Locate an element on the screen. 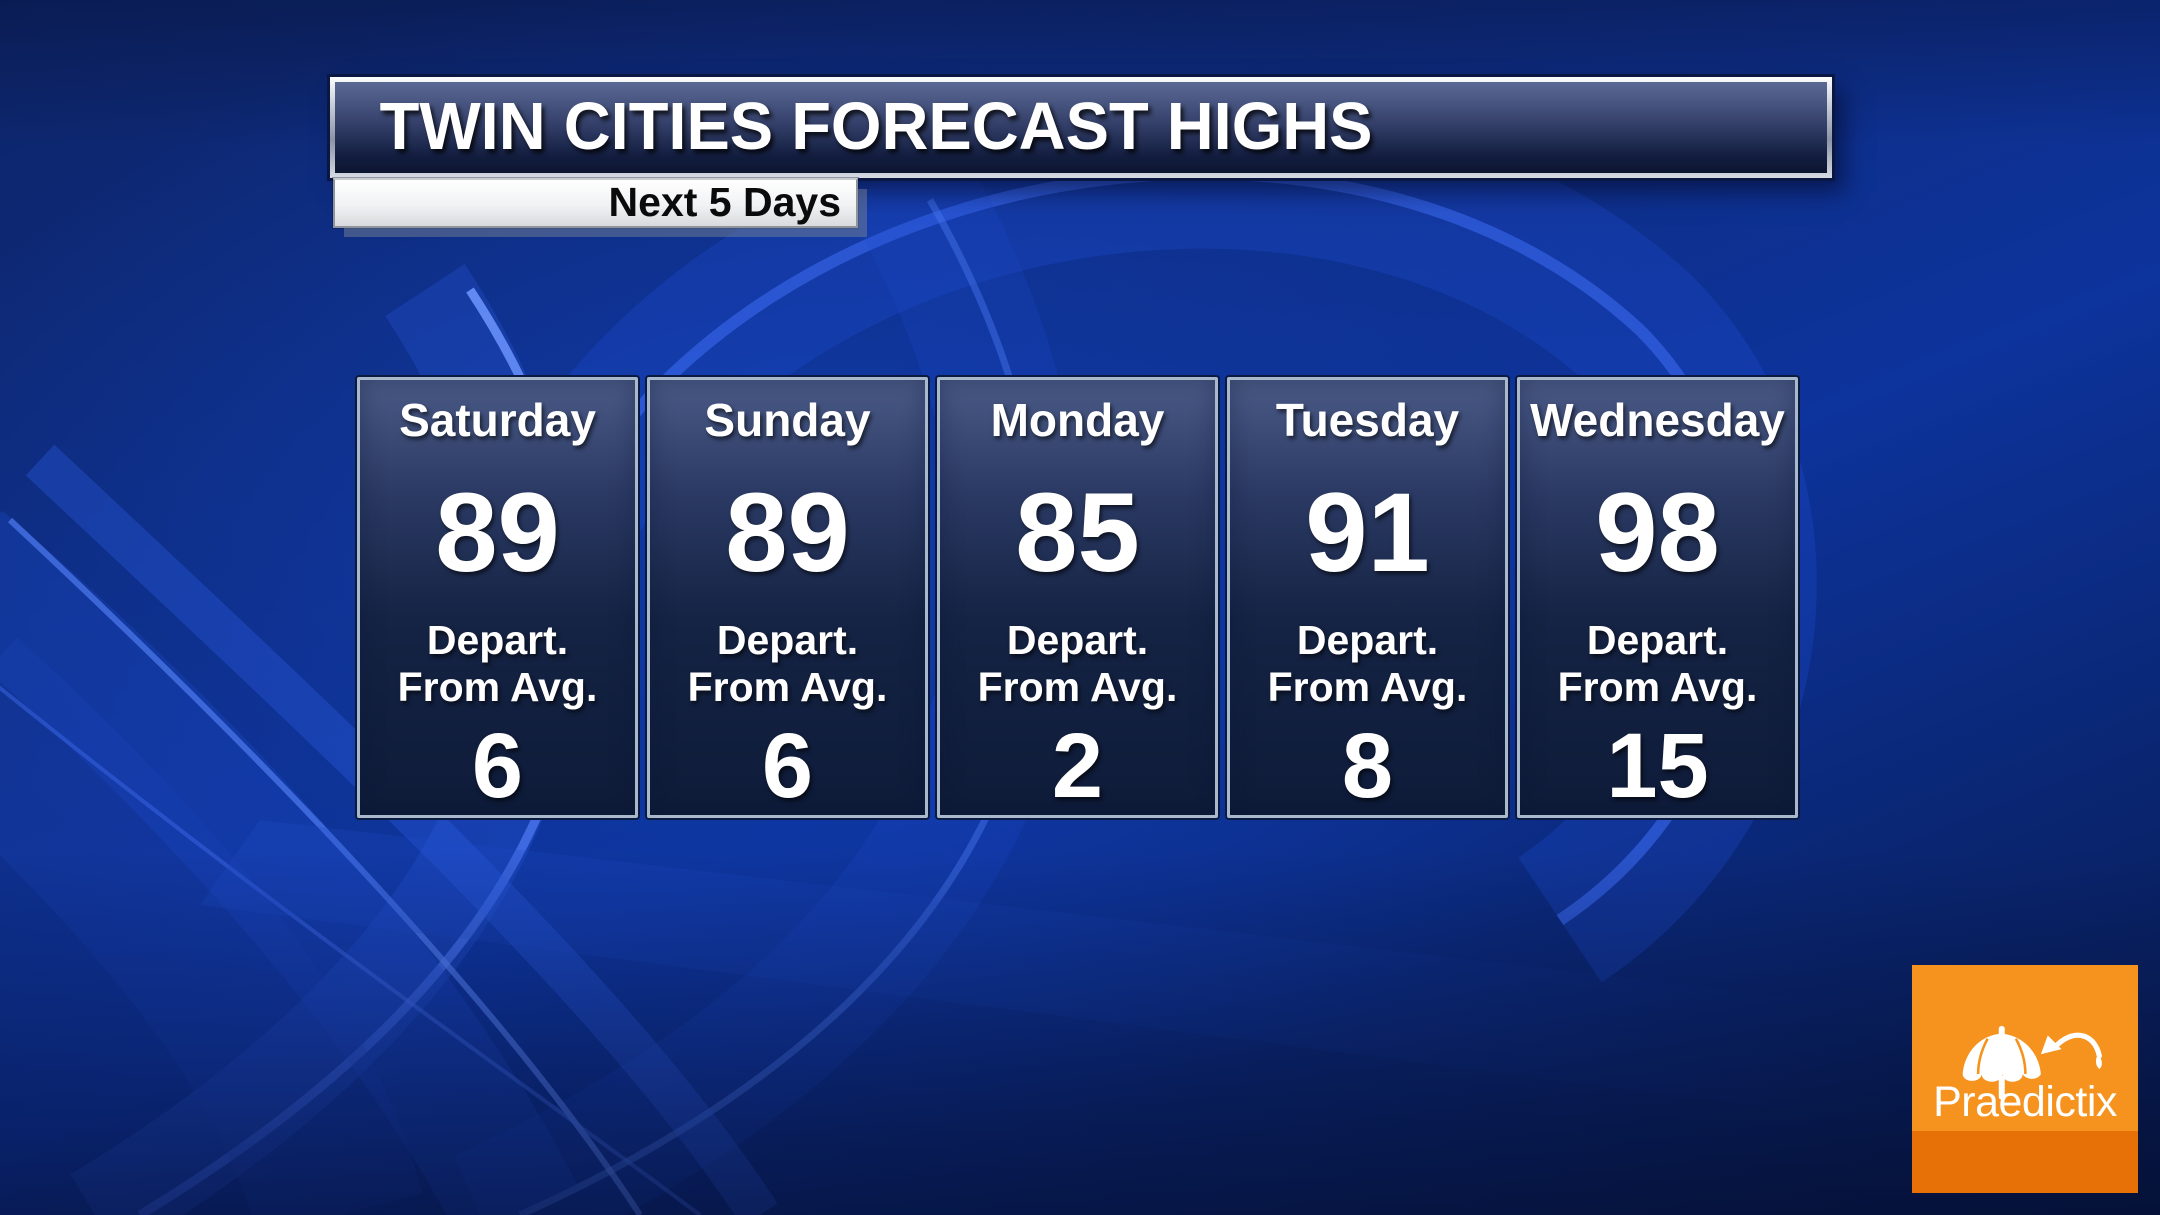 This screenshot has width=2160, height=1215. day-name: Monday is located at coordinates (1077, 420).